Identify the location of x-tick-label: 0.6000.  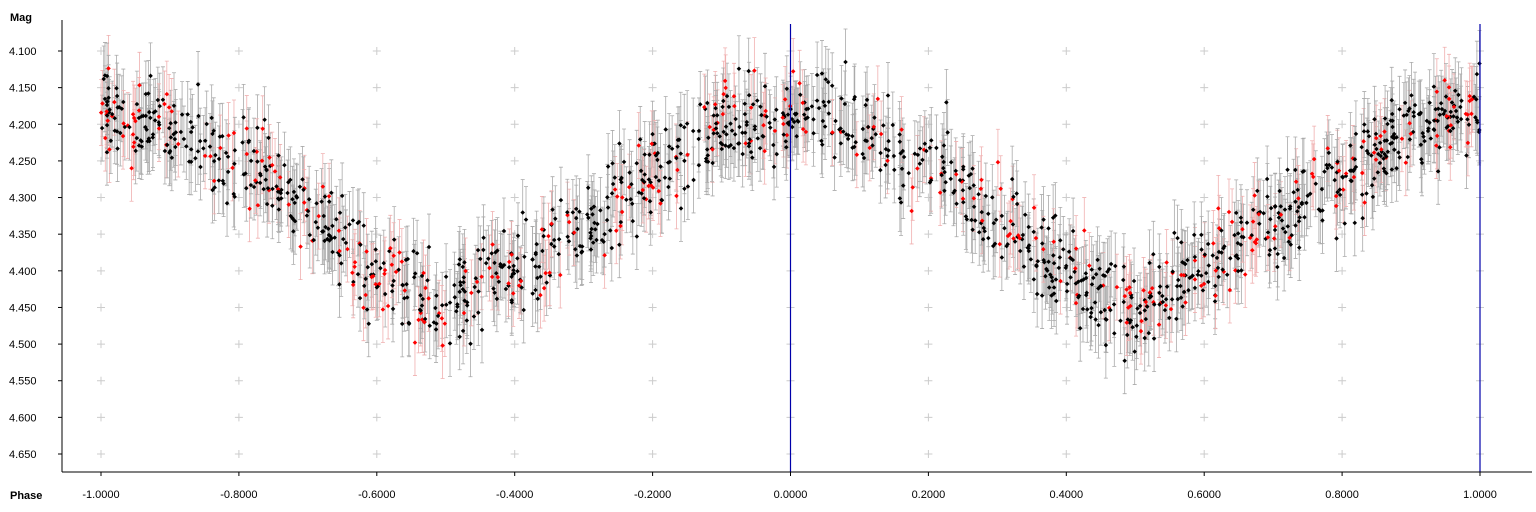
(1204, 495).